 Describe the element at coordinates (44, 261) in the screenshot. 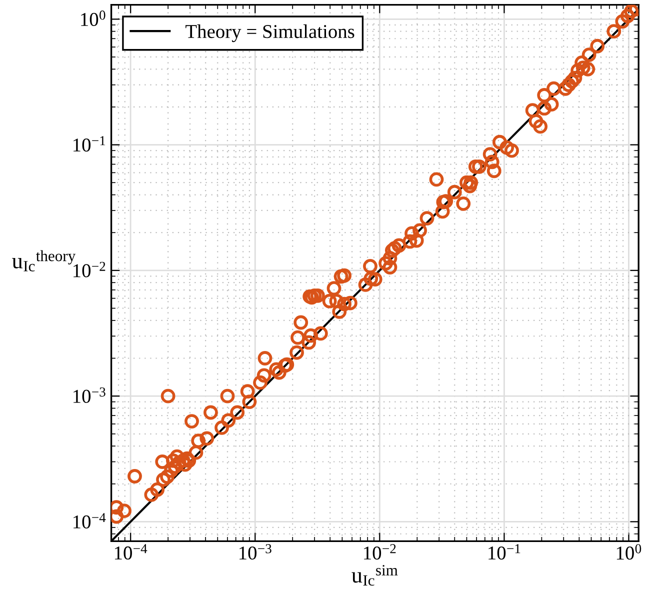

I see `y-axis-title: u$_{Ic}$$^{theory}$` at that location.